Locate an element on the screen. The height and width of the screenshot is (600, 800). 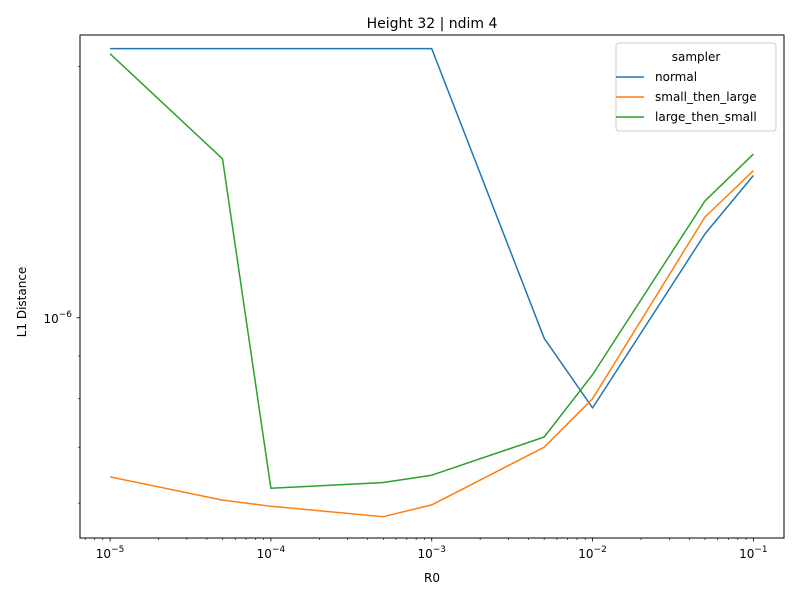
x-tick-label: 10⁻¹ is located at coordinates (753, 553).